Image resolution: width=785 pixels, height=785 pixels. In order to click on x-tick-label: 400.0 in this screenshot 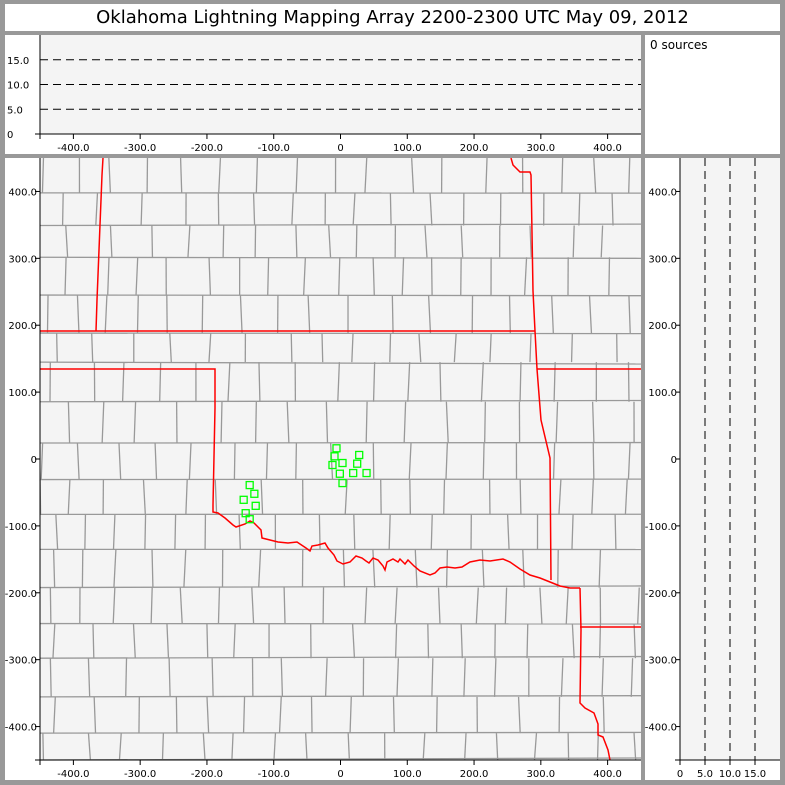, I will do `click(607, 148)`.